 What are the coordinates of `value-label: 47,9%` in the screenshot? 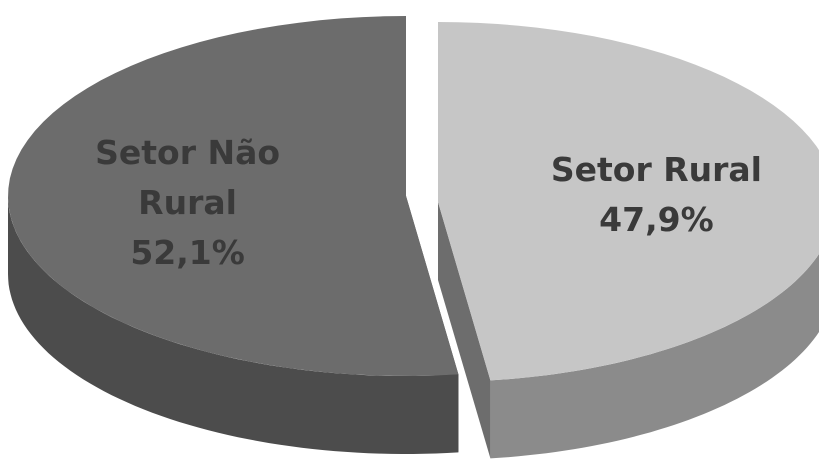 It's located at (656, 220).